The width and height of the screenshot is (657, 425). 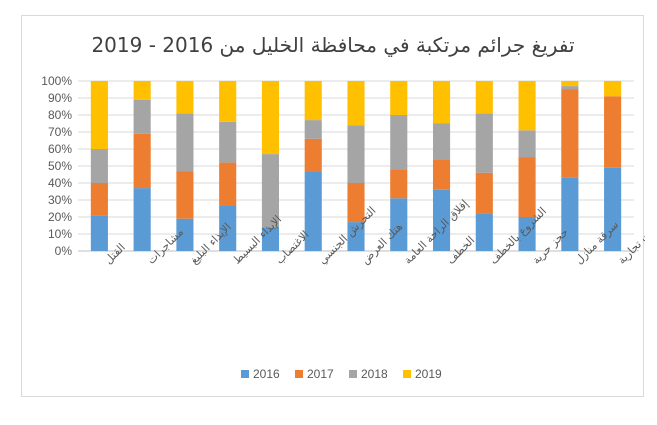 I want to click on legend-label: 2019, so click(x=428, y=374).